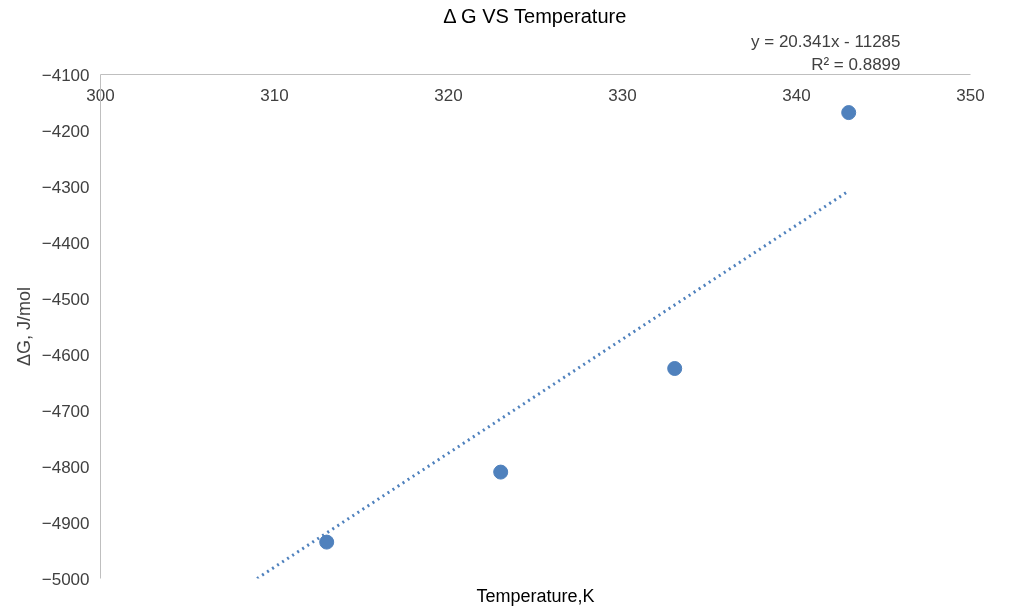  Describe the element at coordinates (65, 187) in the screenshot. I see `y-tick-label: −4300` at that location.